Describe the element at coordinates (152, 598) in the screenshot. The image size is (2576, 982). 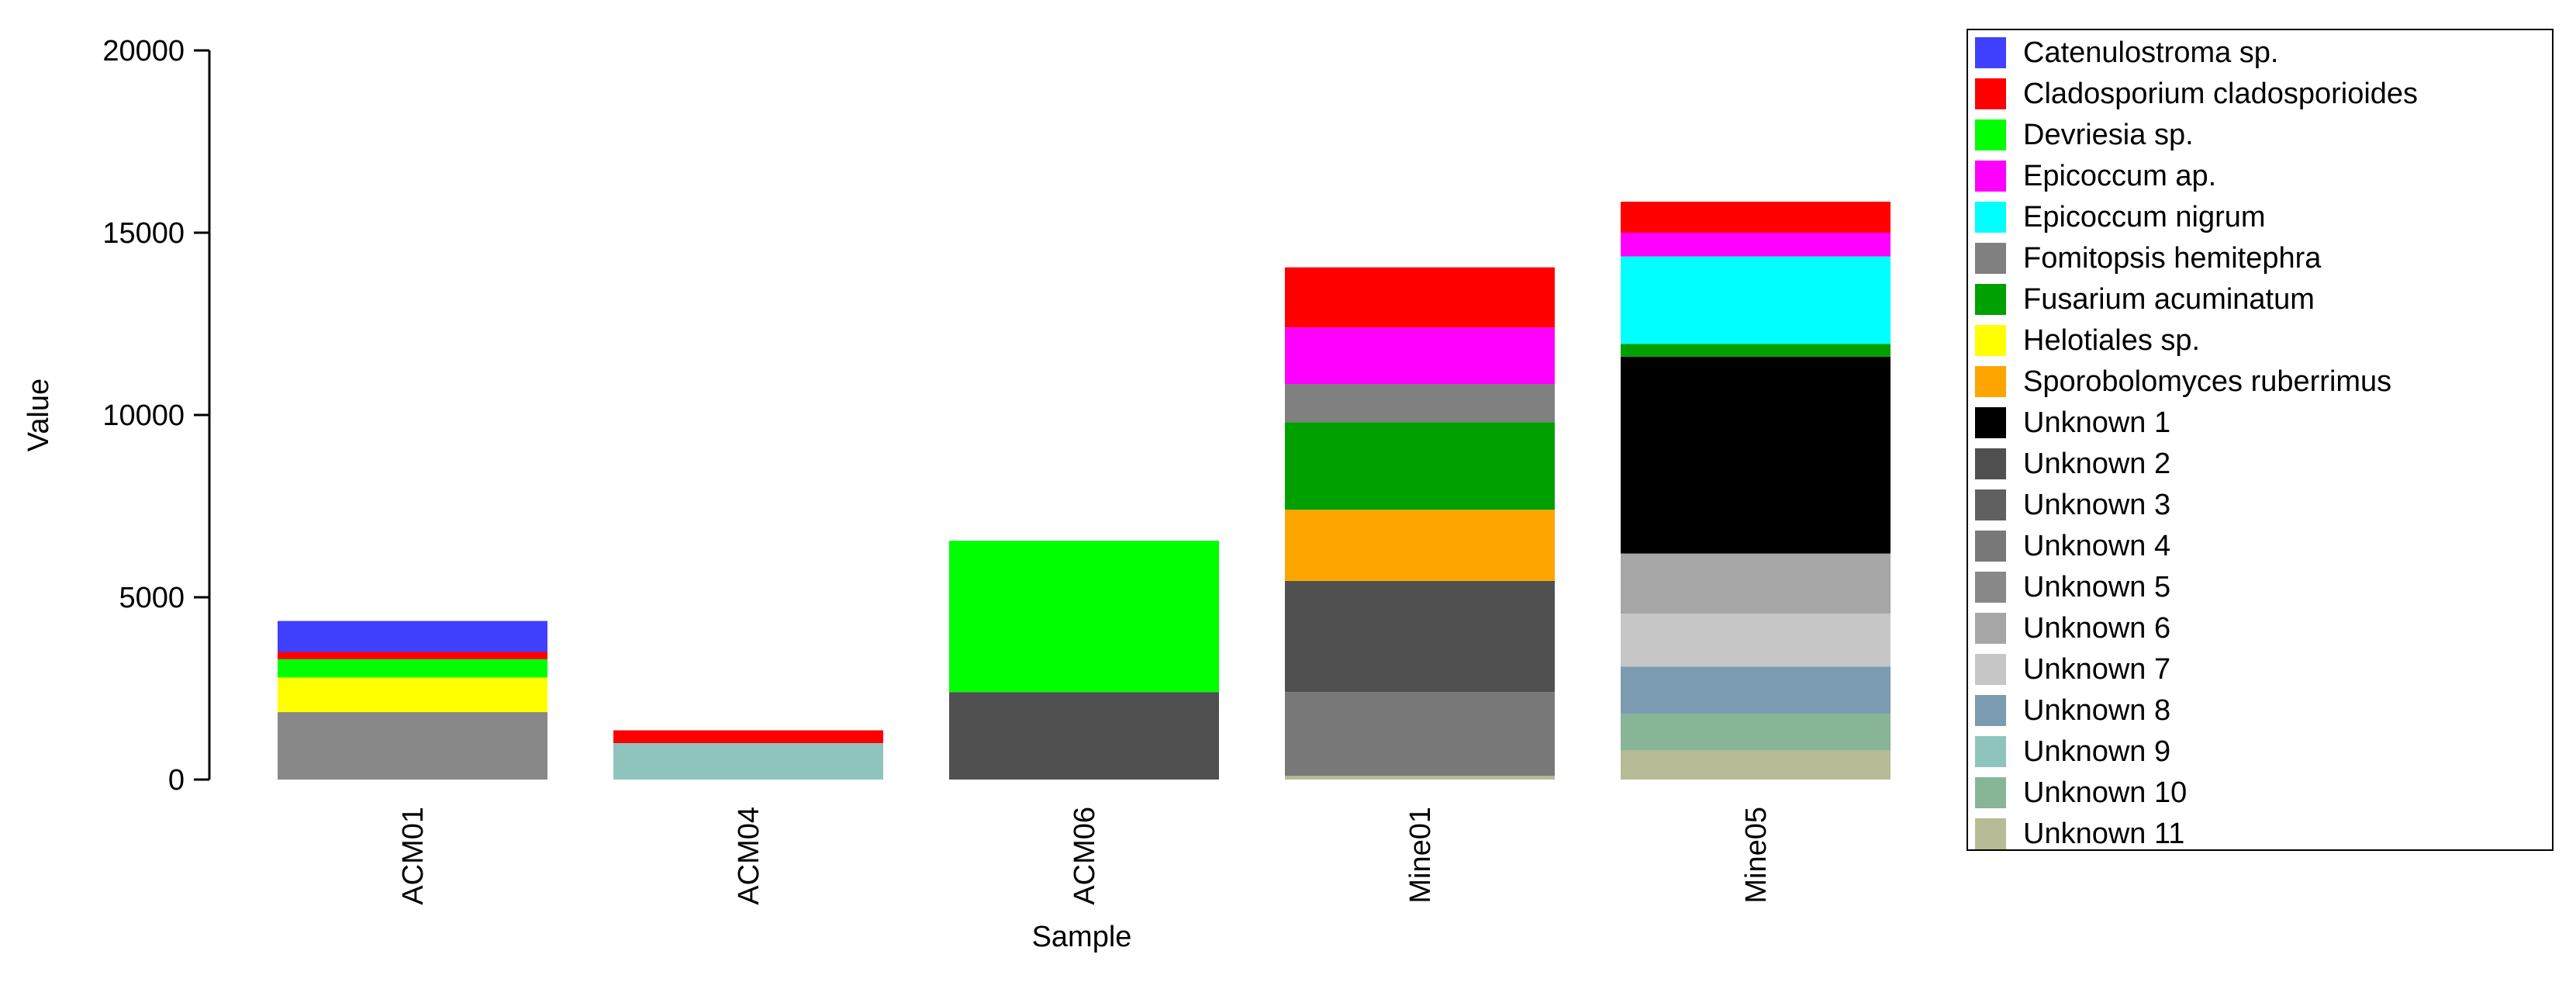
I see `y-tick-label: 5000` at that location.